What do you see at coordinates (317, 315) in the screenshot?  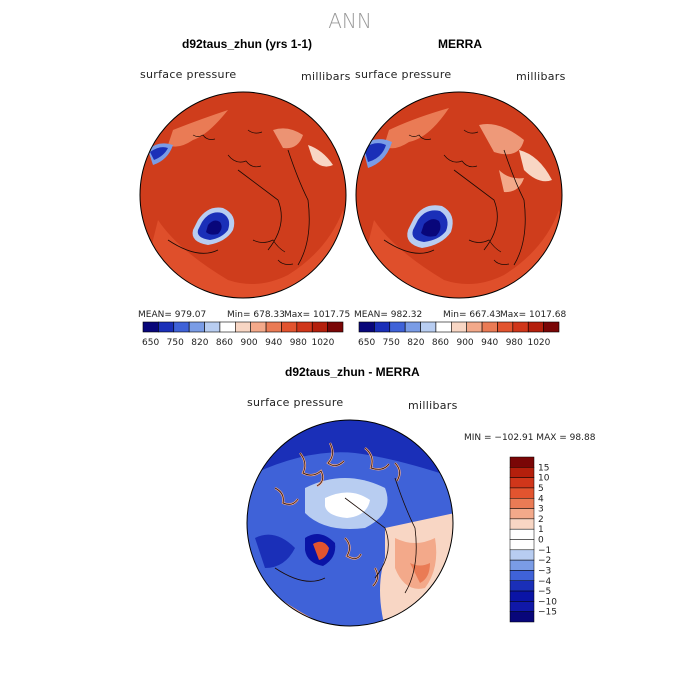 I see `panel-1-max: Max= 1017.75` at bounding box center [317, 315].